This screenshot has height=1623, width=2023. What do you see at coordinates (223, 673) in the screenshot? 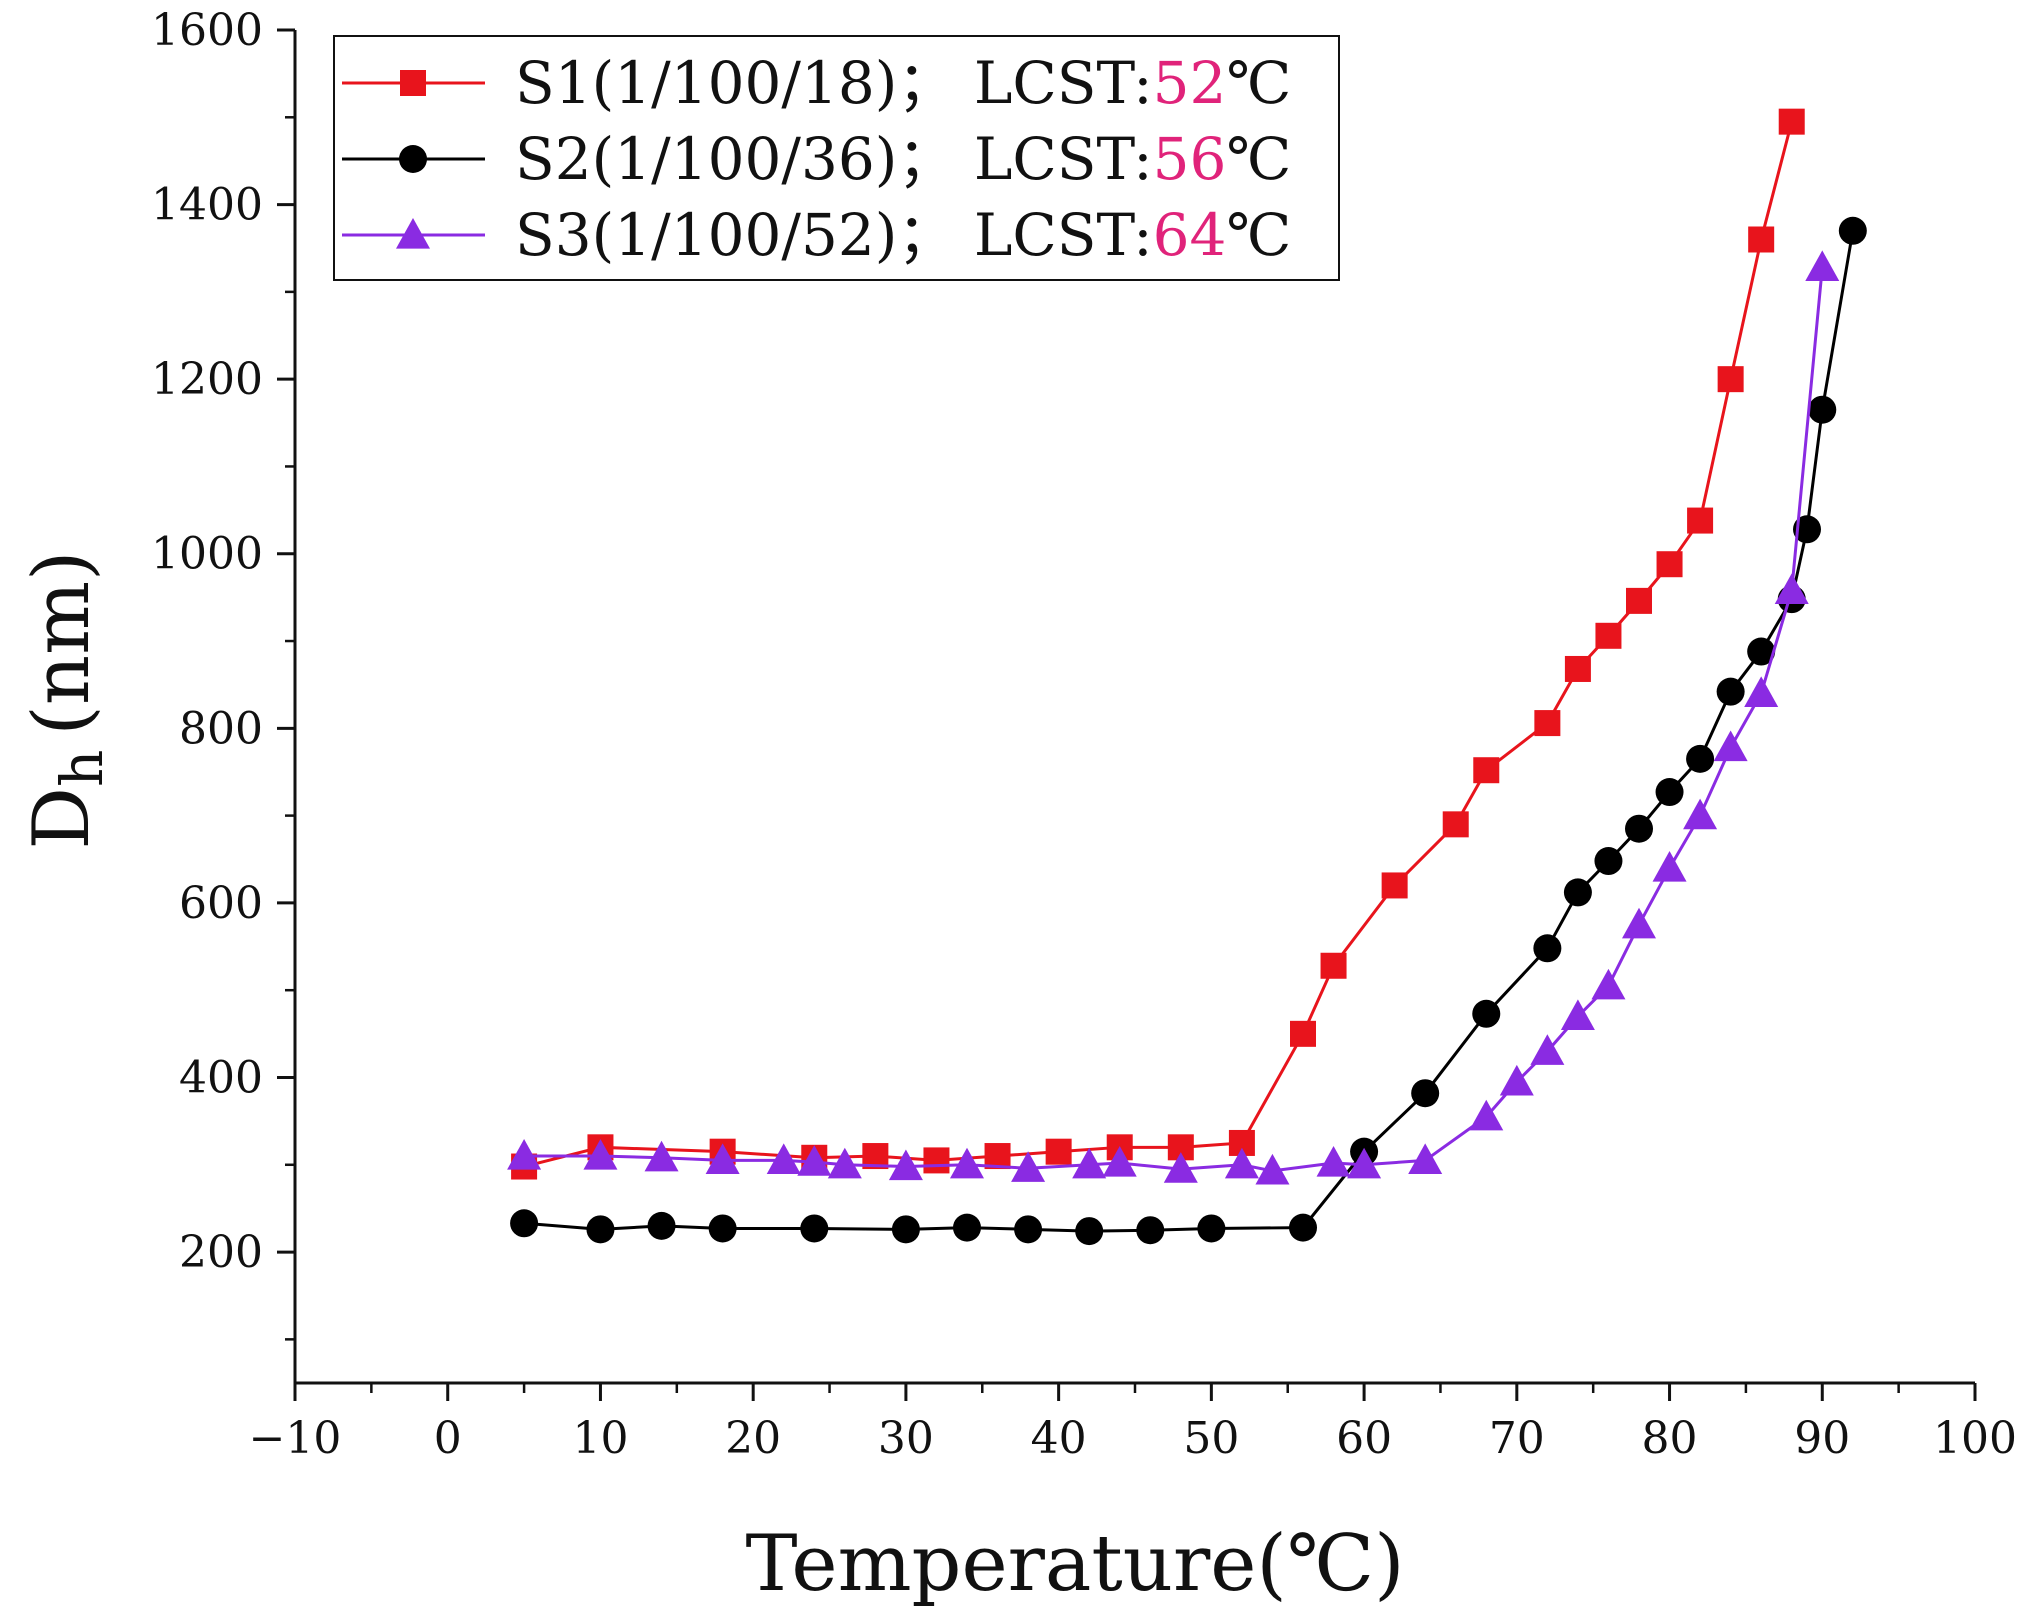
I see `y-axis-ticks: 200 400 600 800 1000 1200 1400 1600` at bounding box center [223, 673].